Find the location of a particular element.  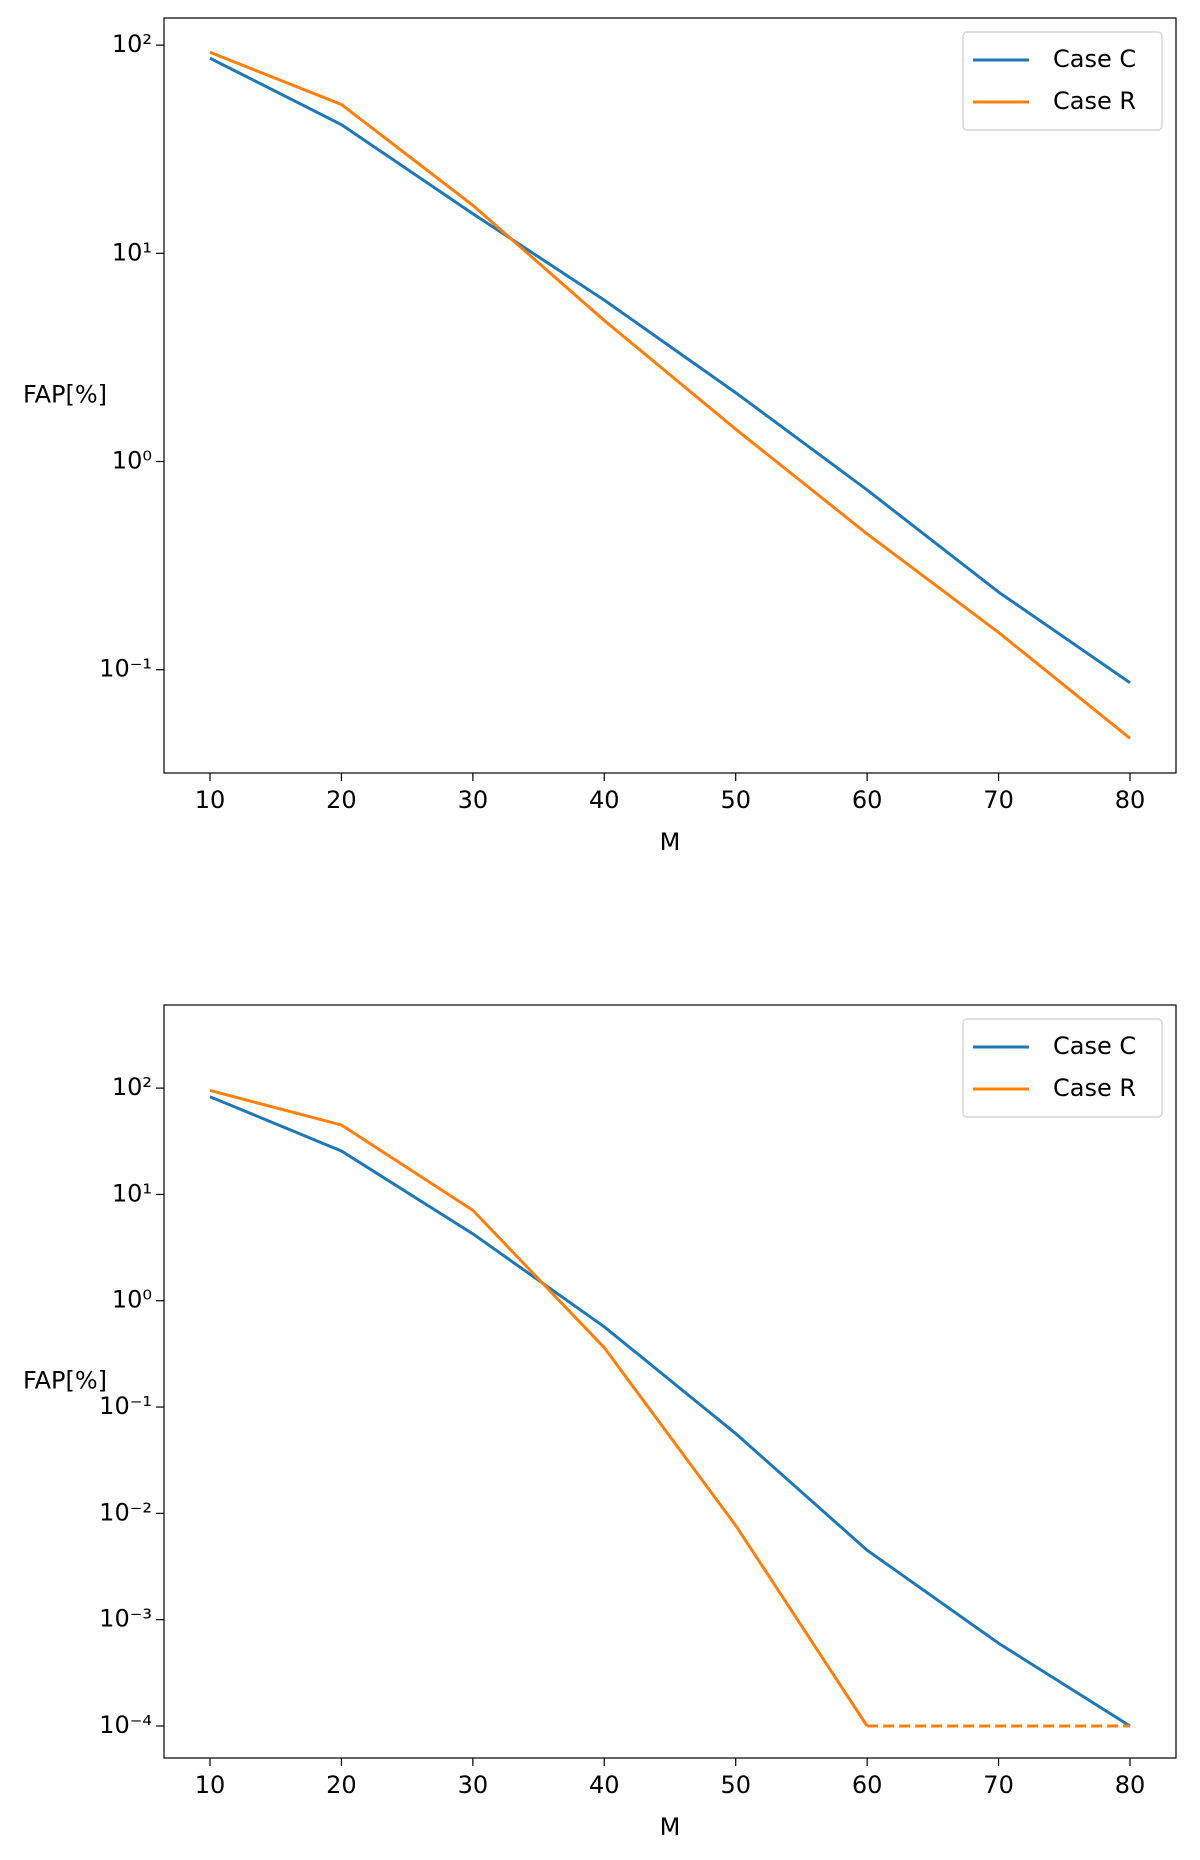

y-tick-label: 10⁻³ is located at coordinates (125, 1619).